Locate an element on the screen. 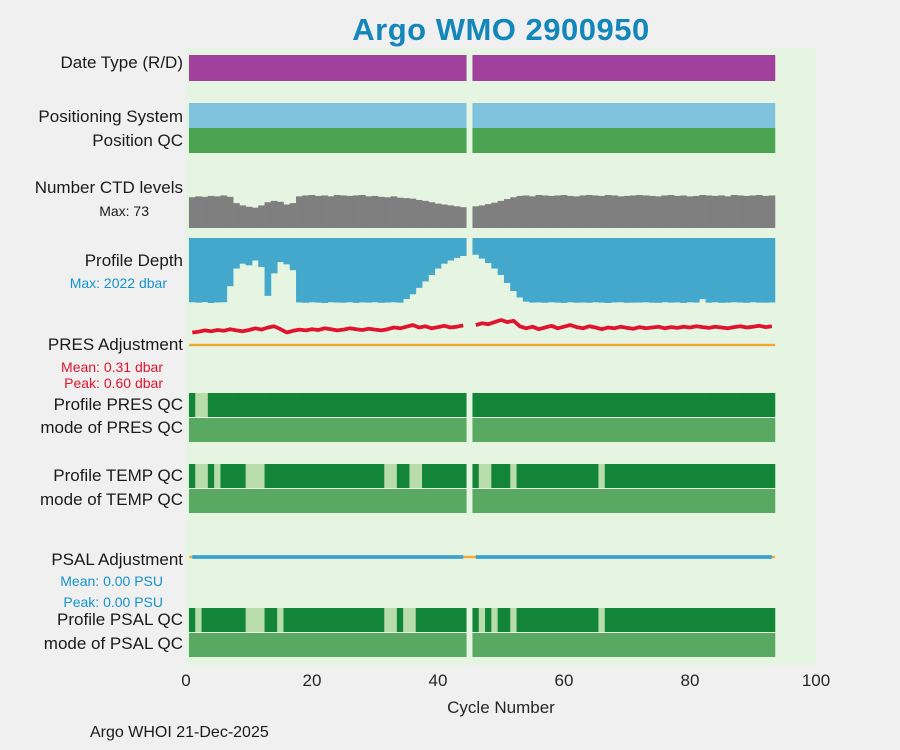 The image size is (900, 750). label-date-type: Date Type (R/D) is located at coordinates (121, 62).